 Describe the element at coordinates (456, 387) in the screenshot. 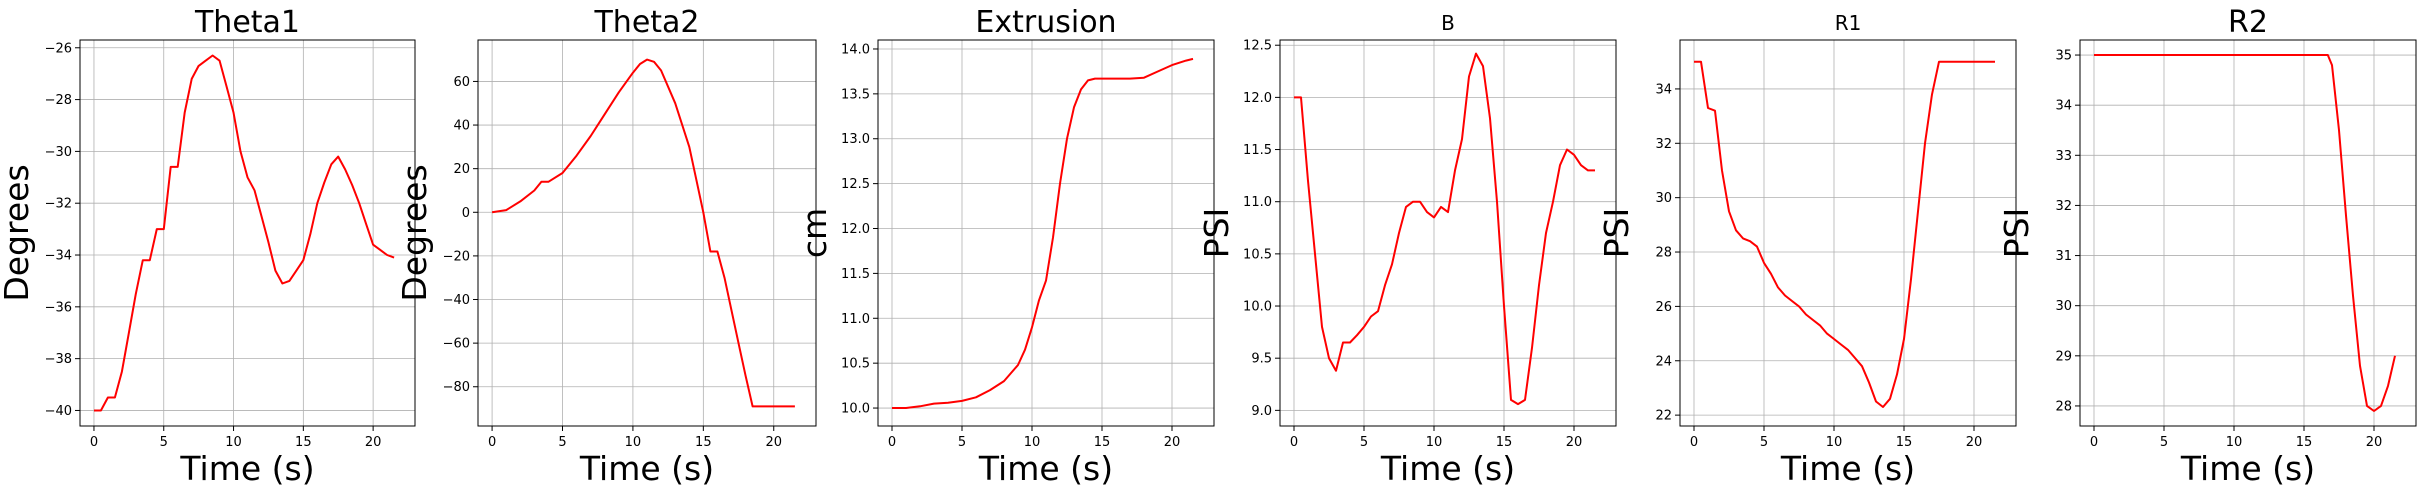

I see `y-tick-label: −80` at that location.